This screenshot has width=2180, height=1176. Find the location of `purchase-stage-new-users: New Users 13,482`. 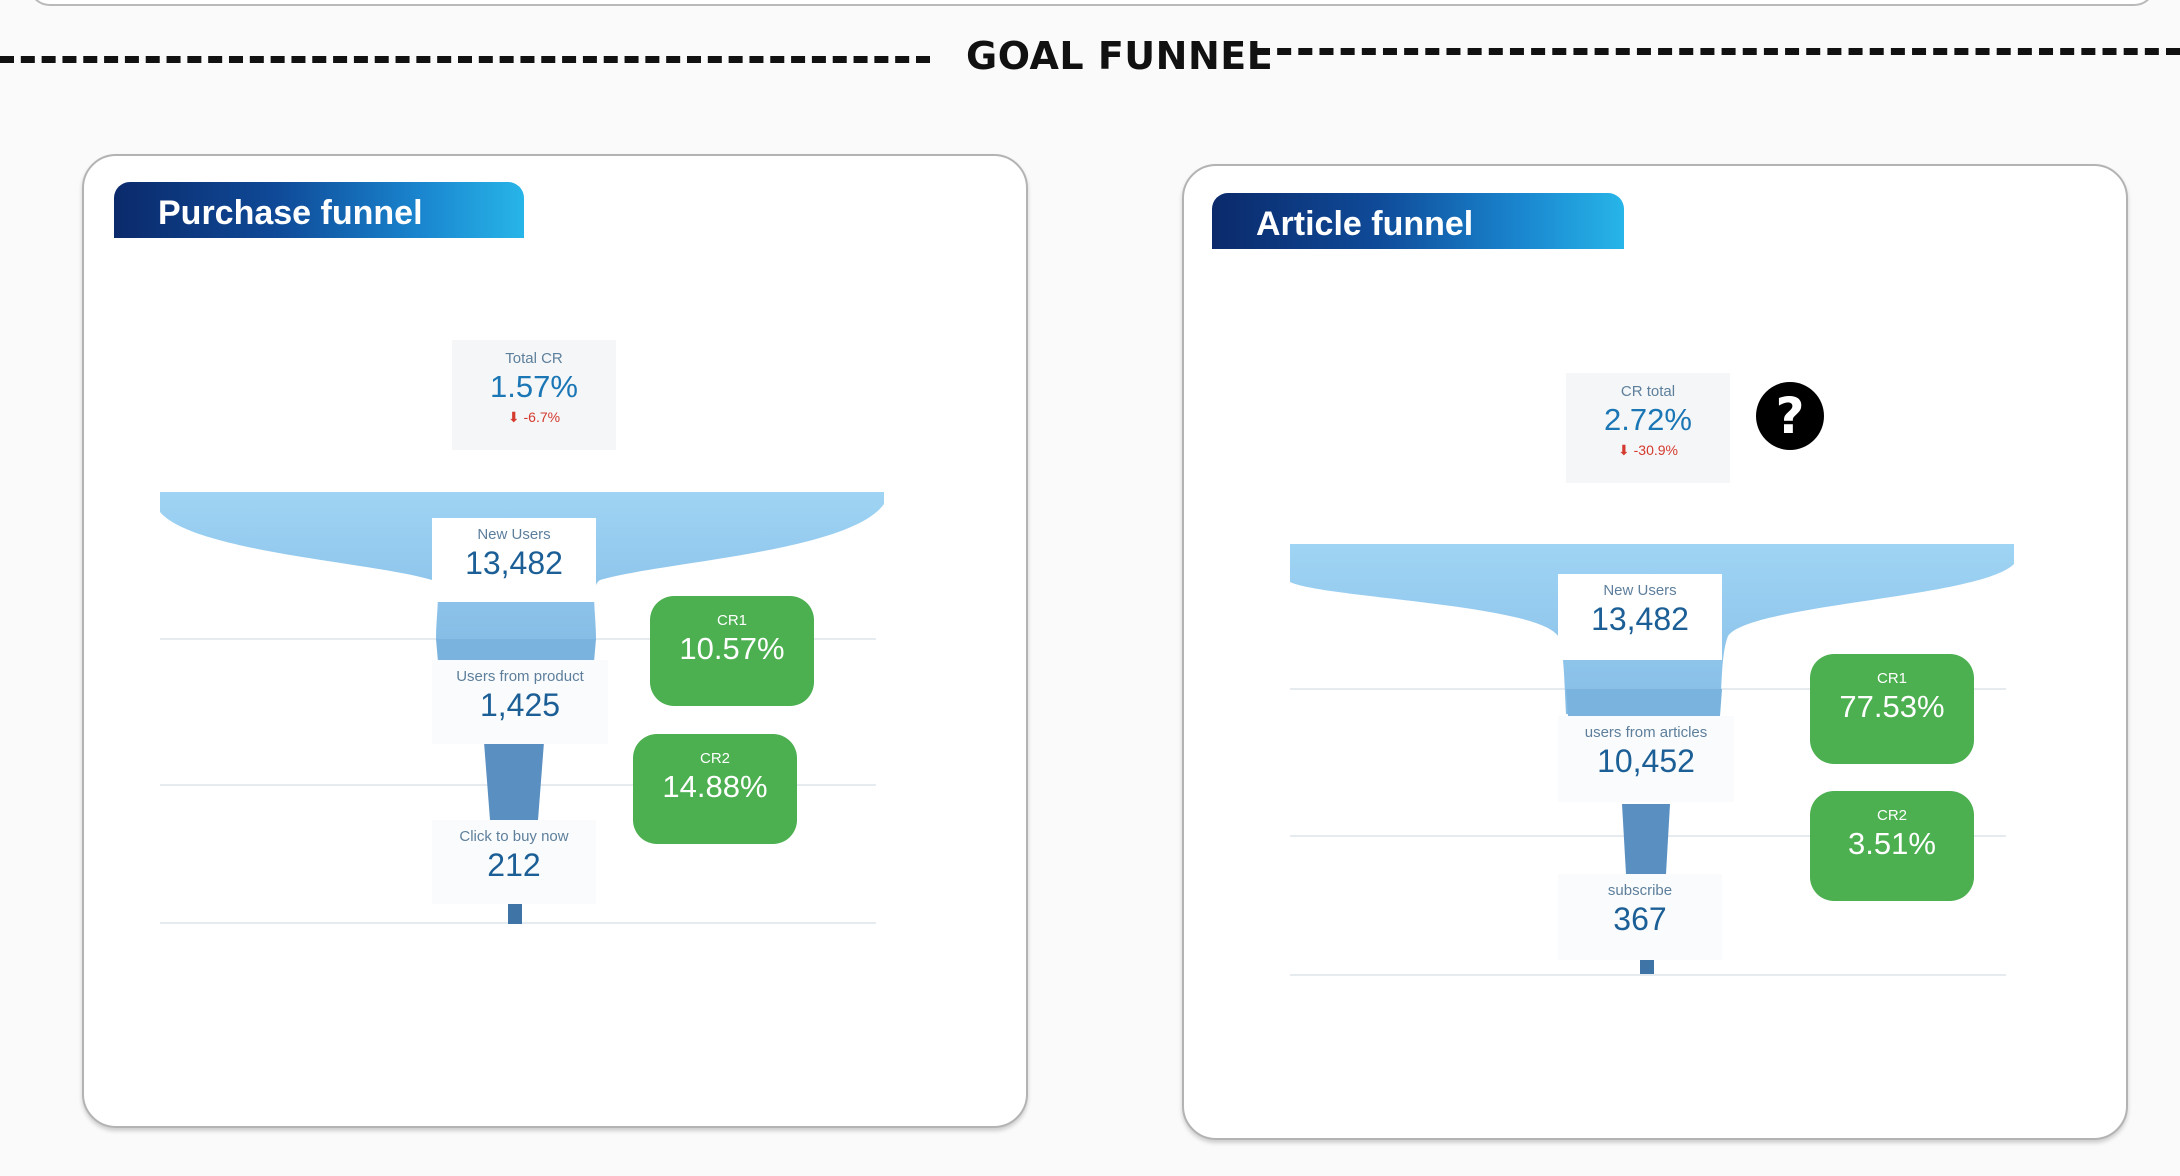

purchase-stage-new-users: New Users 13,482 is located at coordinates (514, 560).